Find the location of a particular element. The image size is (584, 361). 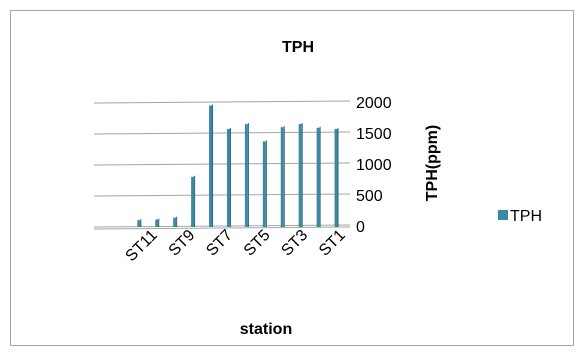

bar-shade-ST5 is located at coordinates (248, 175).